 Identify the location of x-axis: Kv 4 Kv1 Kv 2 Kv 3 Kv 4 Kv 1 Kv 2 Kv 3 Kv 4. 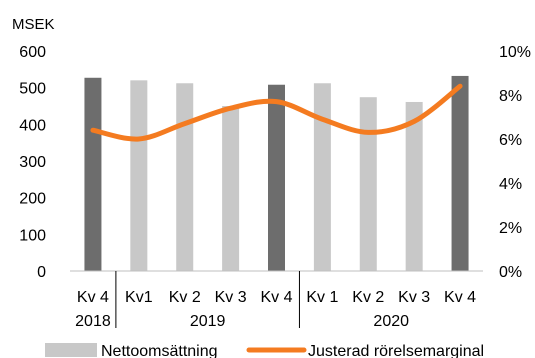
(276, 297).